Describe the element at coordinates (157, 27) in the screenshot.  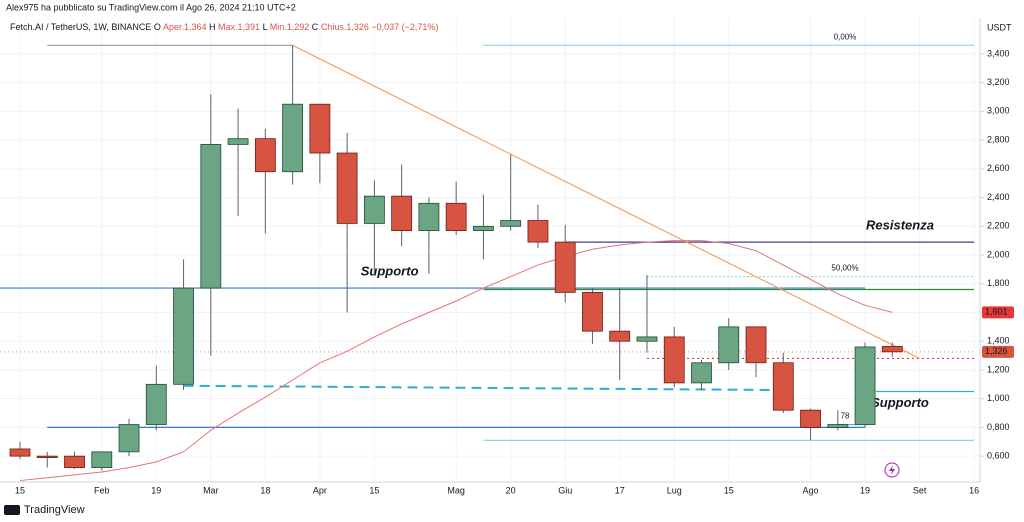
I see `legend-item: O` at that location.